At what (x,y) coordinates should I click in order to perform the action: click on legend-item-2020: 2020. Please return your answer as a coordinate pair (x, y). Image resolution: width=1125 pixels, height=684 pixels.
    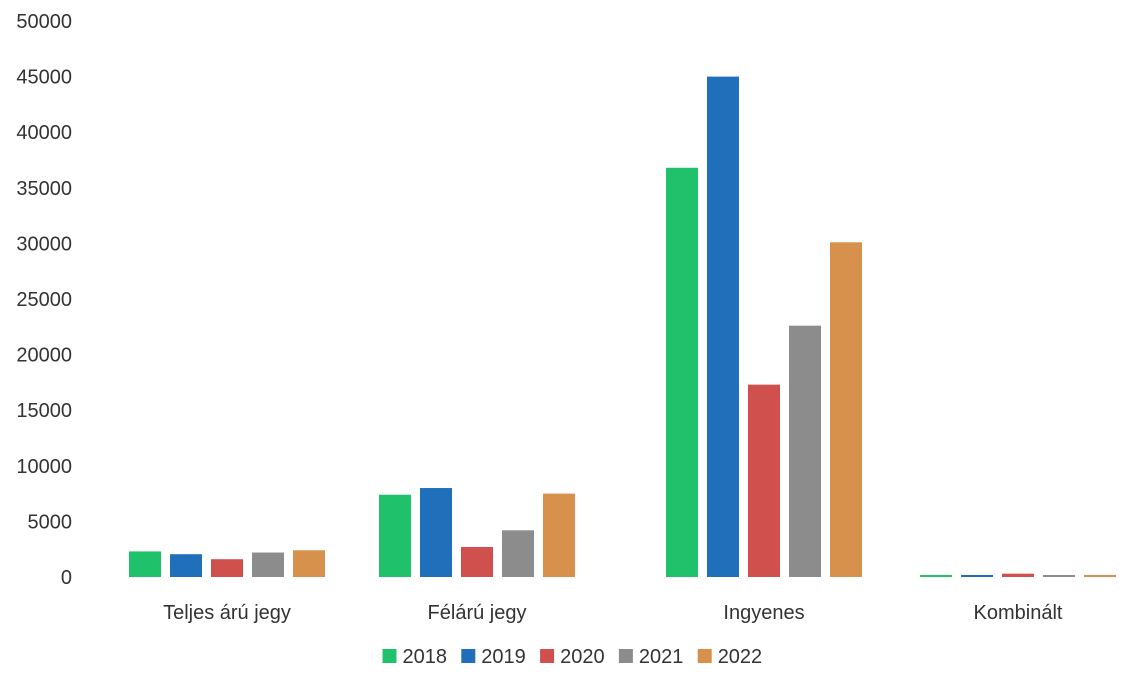
    Looking at the image, I should click on (572, 657).